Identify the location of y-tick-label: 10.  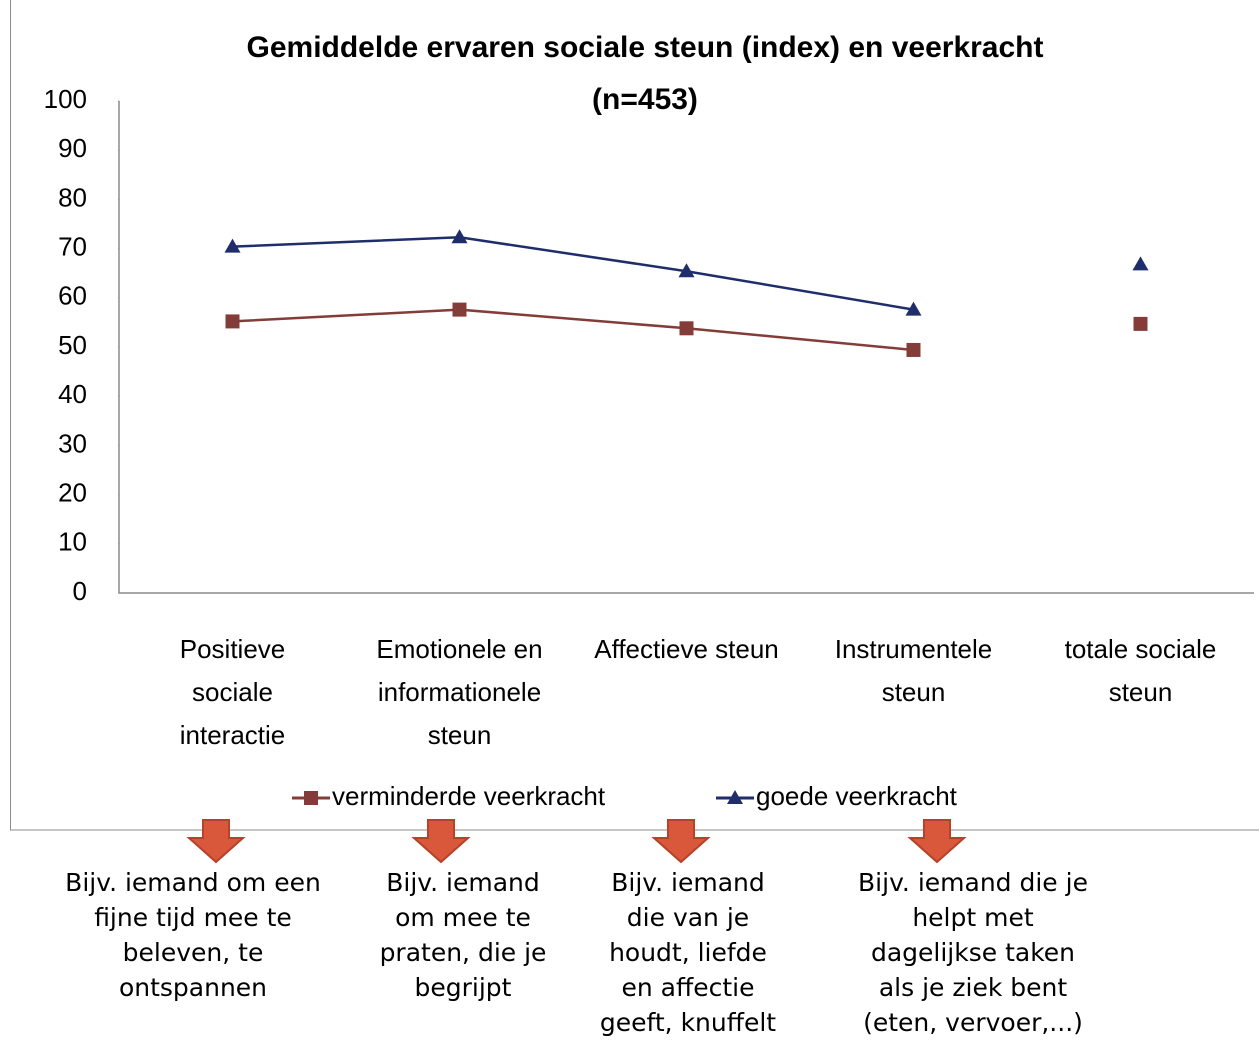
(72, 542).